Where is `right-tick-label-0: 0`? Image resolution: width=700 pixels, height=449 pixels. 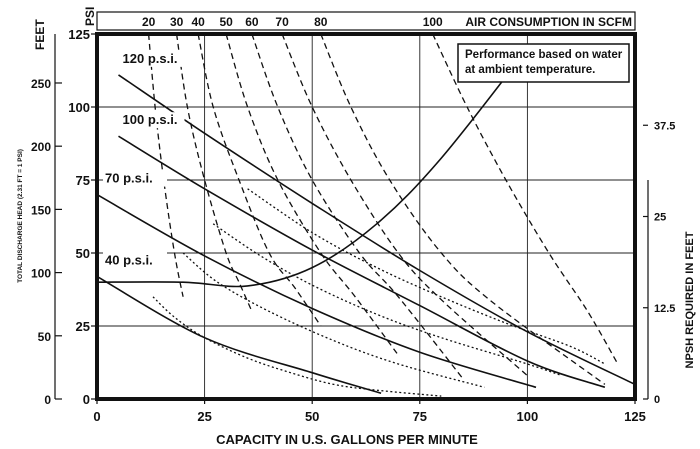 right-tick-label-0: 0 is located at coordinates (657, 400).